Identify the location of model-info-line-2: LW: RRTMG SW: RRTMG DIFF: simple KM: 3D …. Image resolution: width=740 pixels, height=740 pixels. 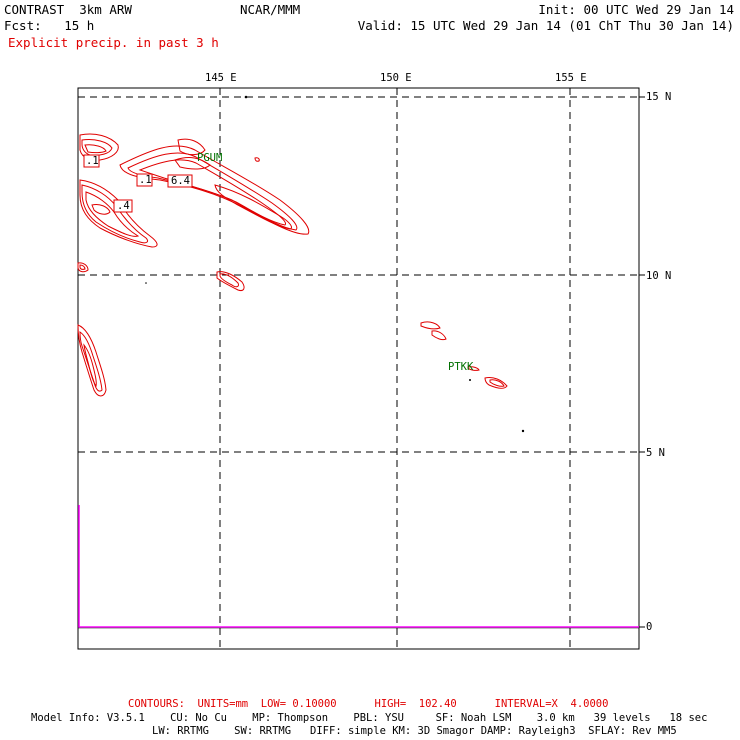
(414, 731).